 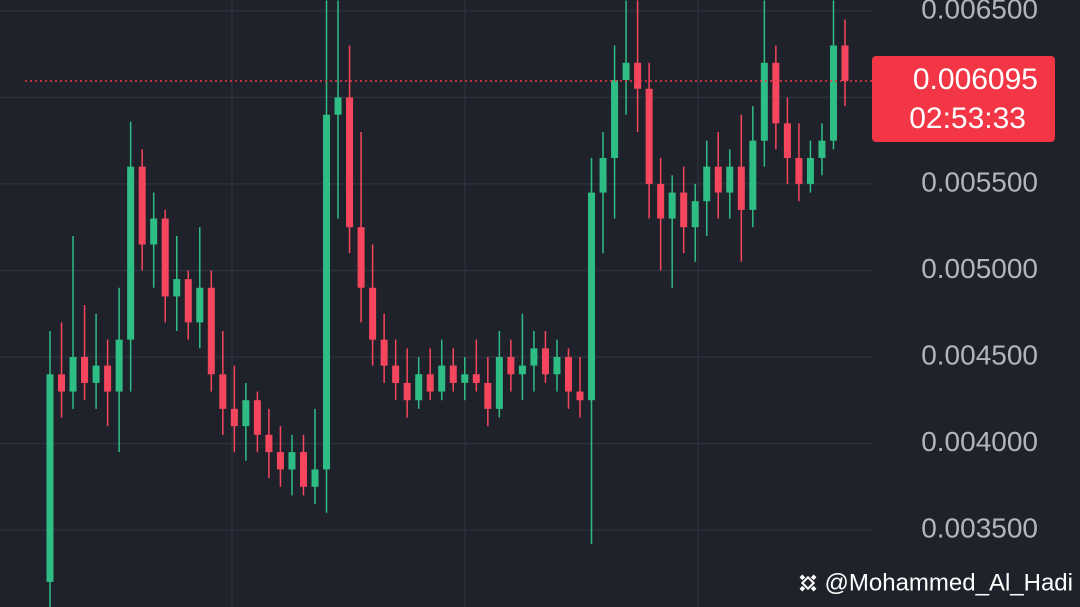 I want to click on last-price-label: 0.006095, so click(x=975, y=79).